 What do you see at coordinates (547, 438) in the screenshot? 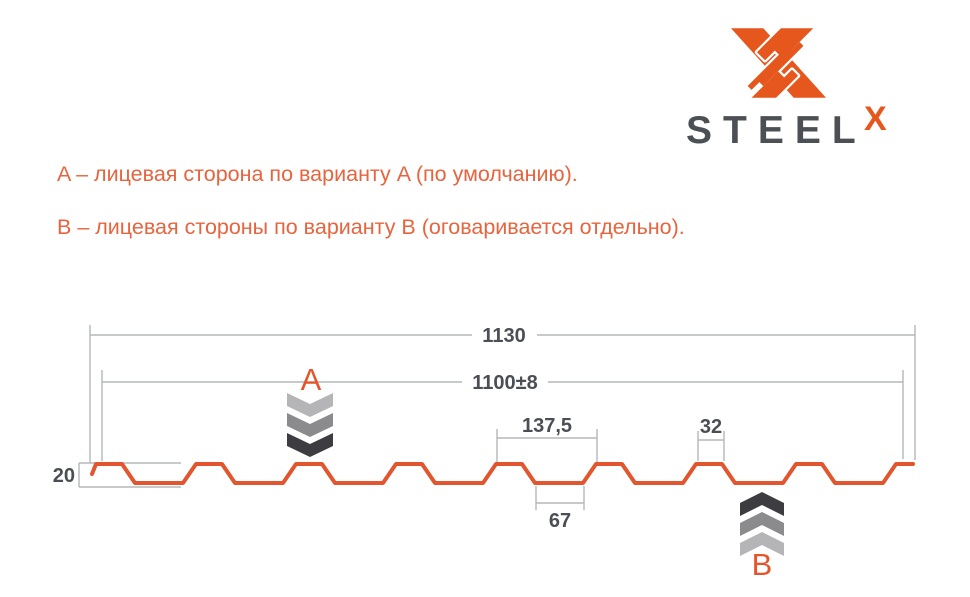
I see `dim-rib-pitch: 137,5` at bounding box center [547, 438].